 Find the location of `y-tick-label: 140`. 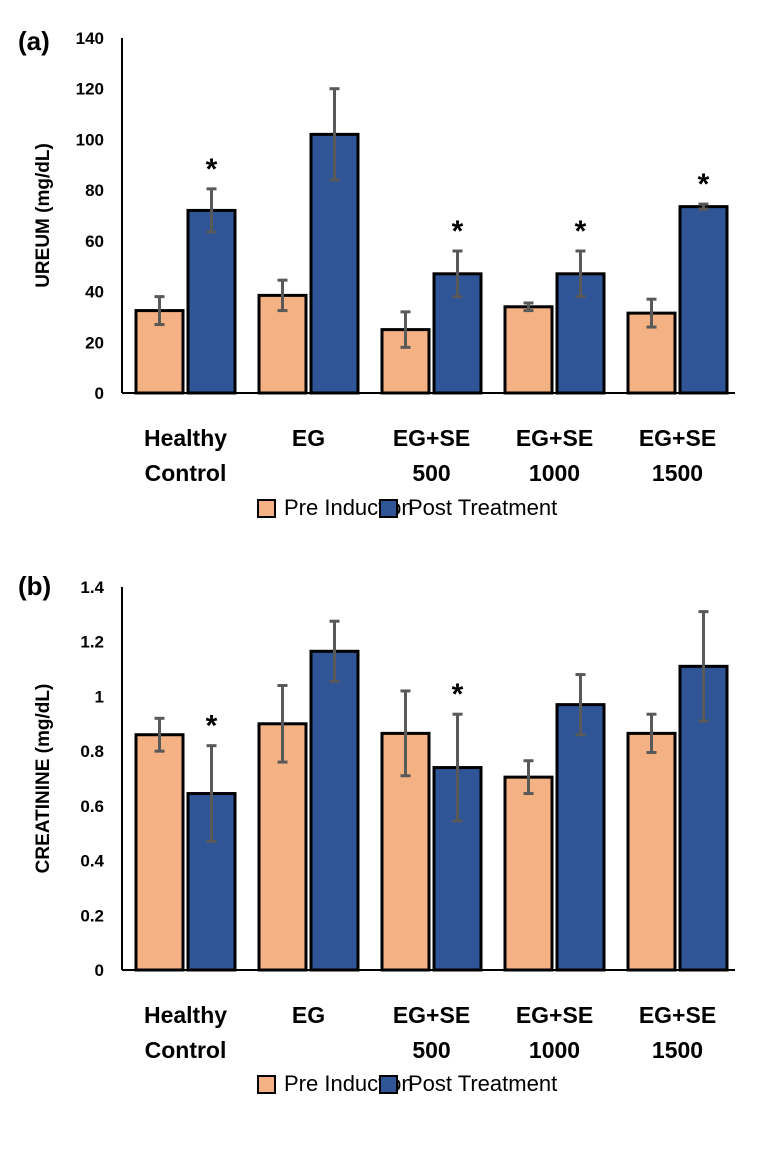

y-tick-label: 140 is located at coordinates (90, 38).